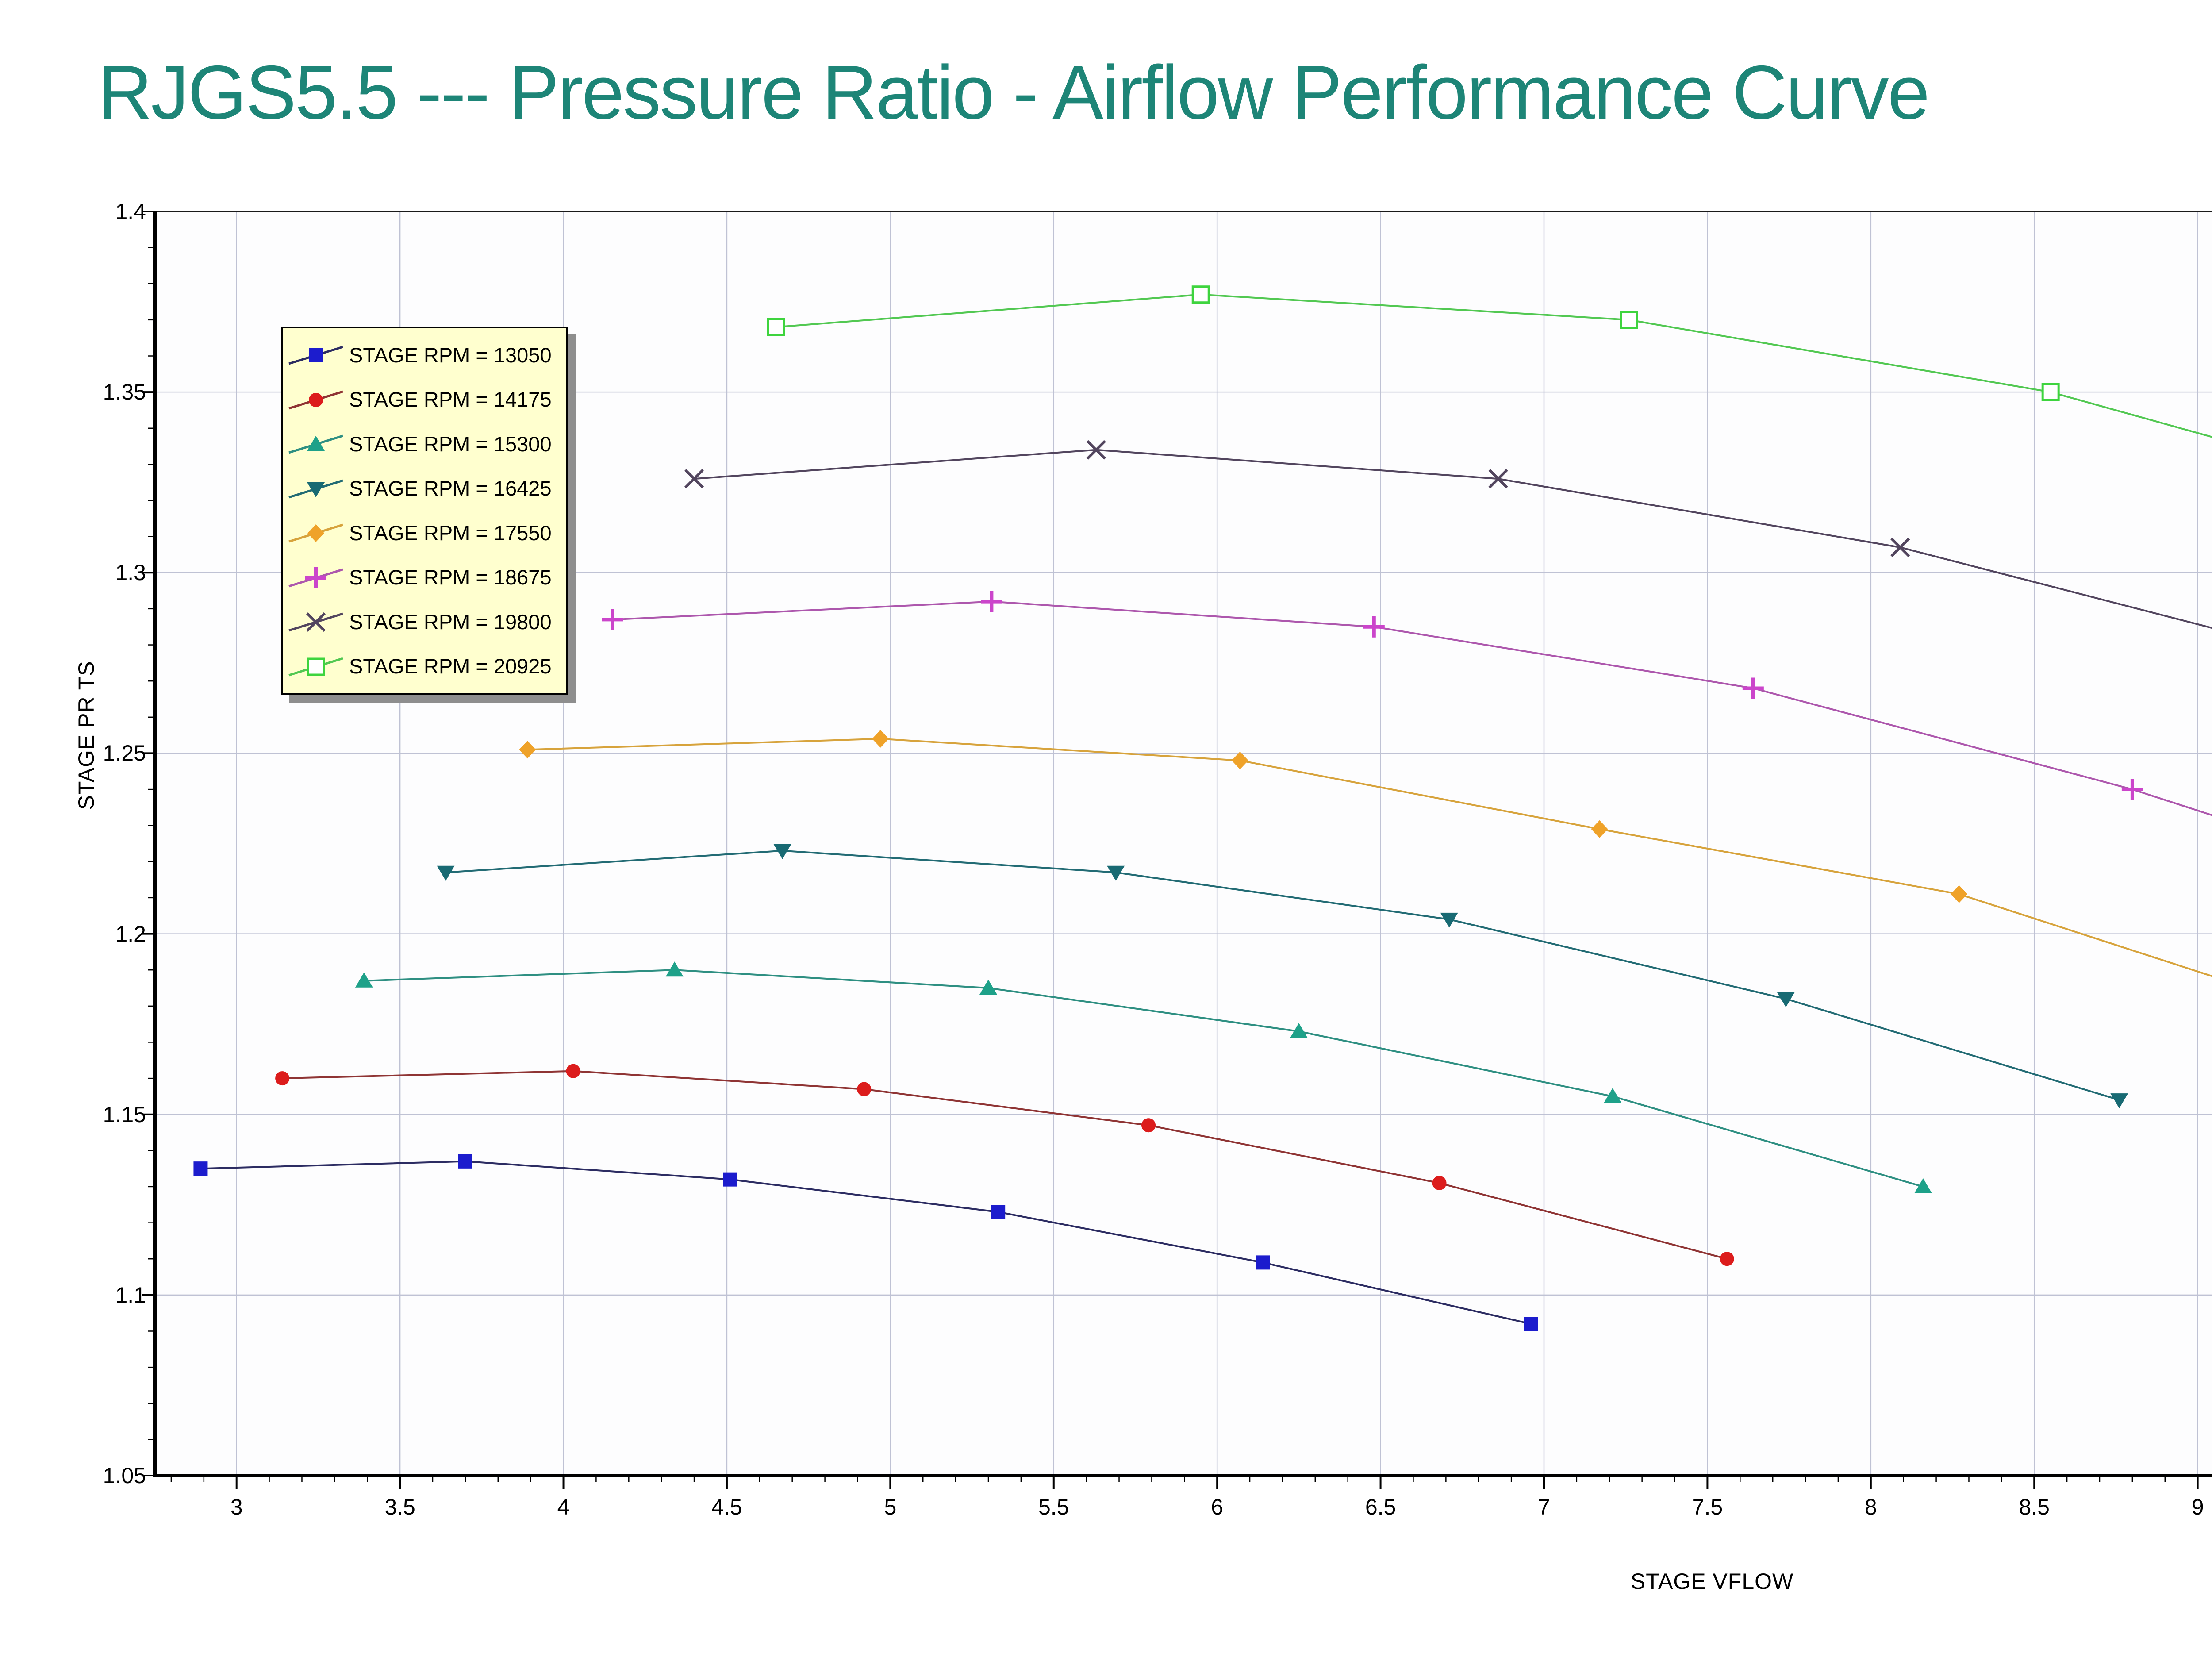 The height and width of the screenshot is (1680, 2212). Describe the element at coordinates (125, 1114) in the screenshot. I see `y-tick-label: 1.15` at that location.